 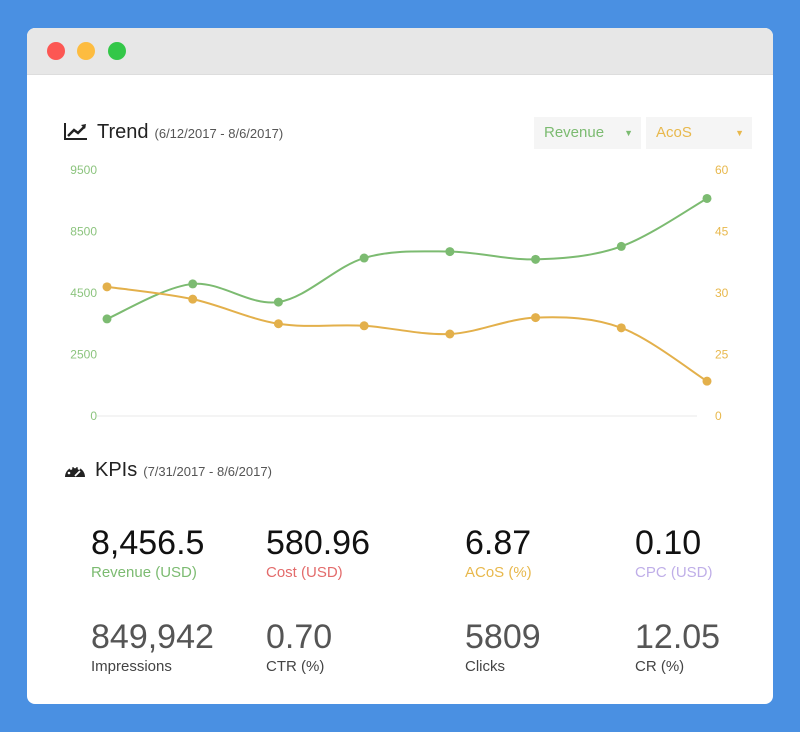 What do you see at coordinates (56, 51) in the screenshot?
I see `close-window-button` at bounding box center [56, 51].